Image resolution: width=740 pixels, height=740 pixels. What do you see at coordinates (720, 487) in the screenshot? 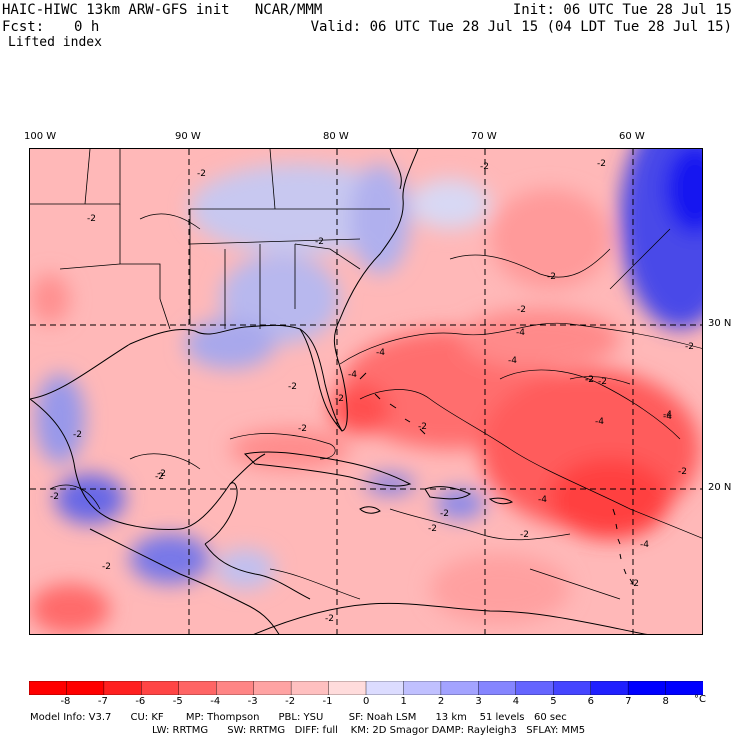
I see `lat-label-20n: 20 N` at bounding box center [720, 487].